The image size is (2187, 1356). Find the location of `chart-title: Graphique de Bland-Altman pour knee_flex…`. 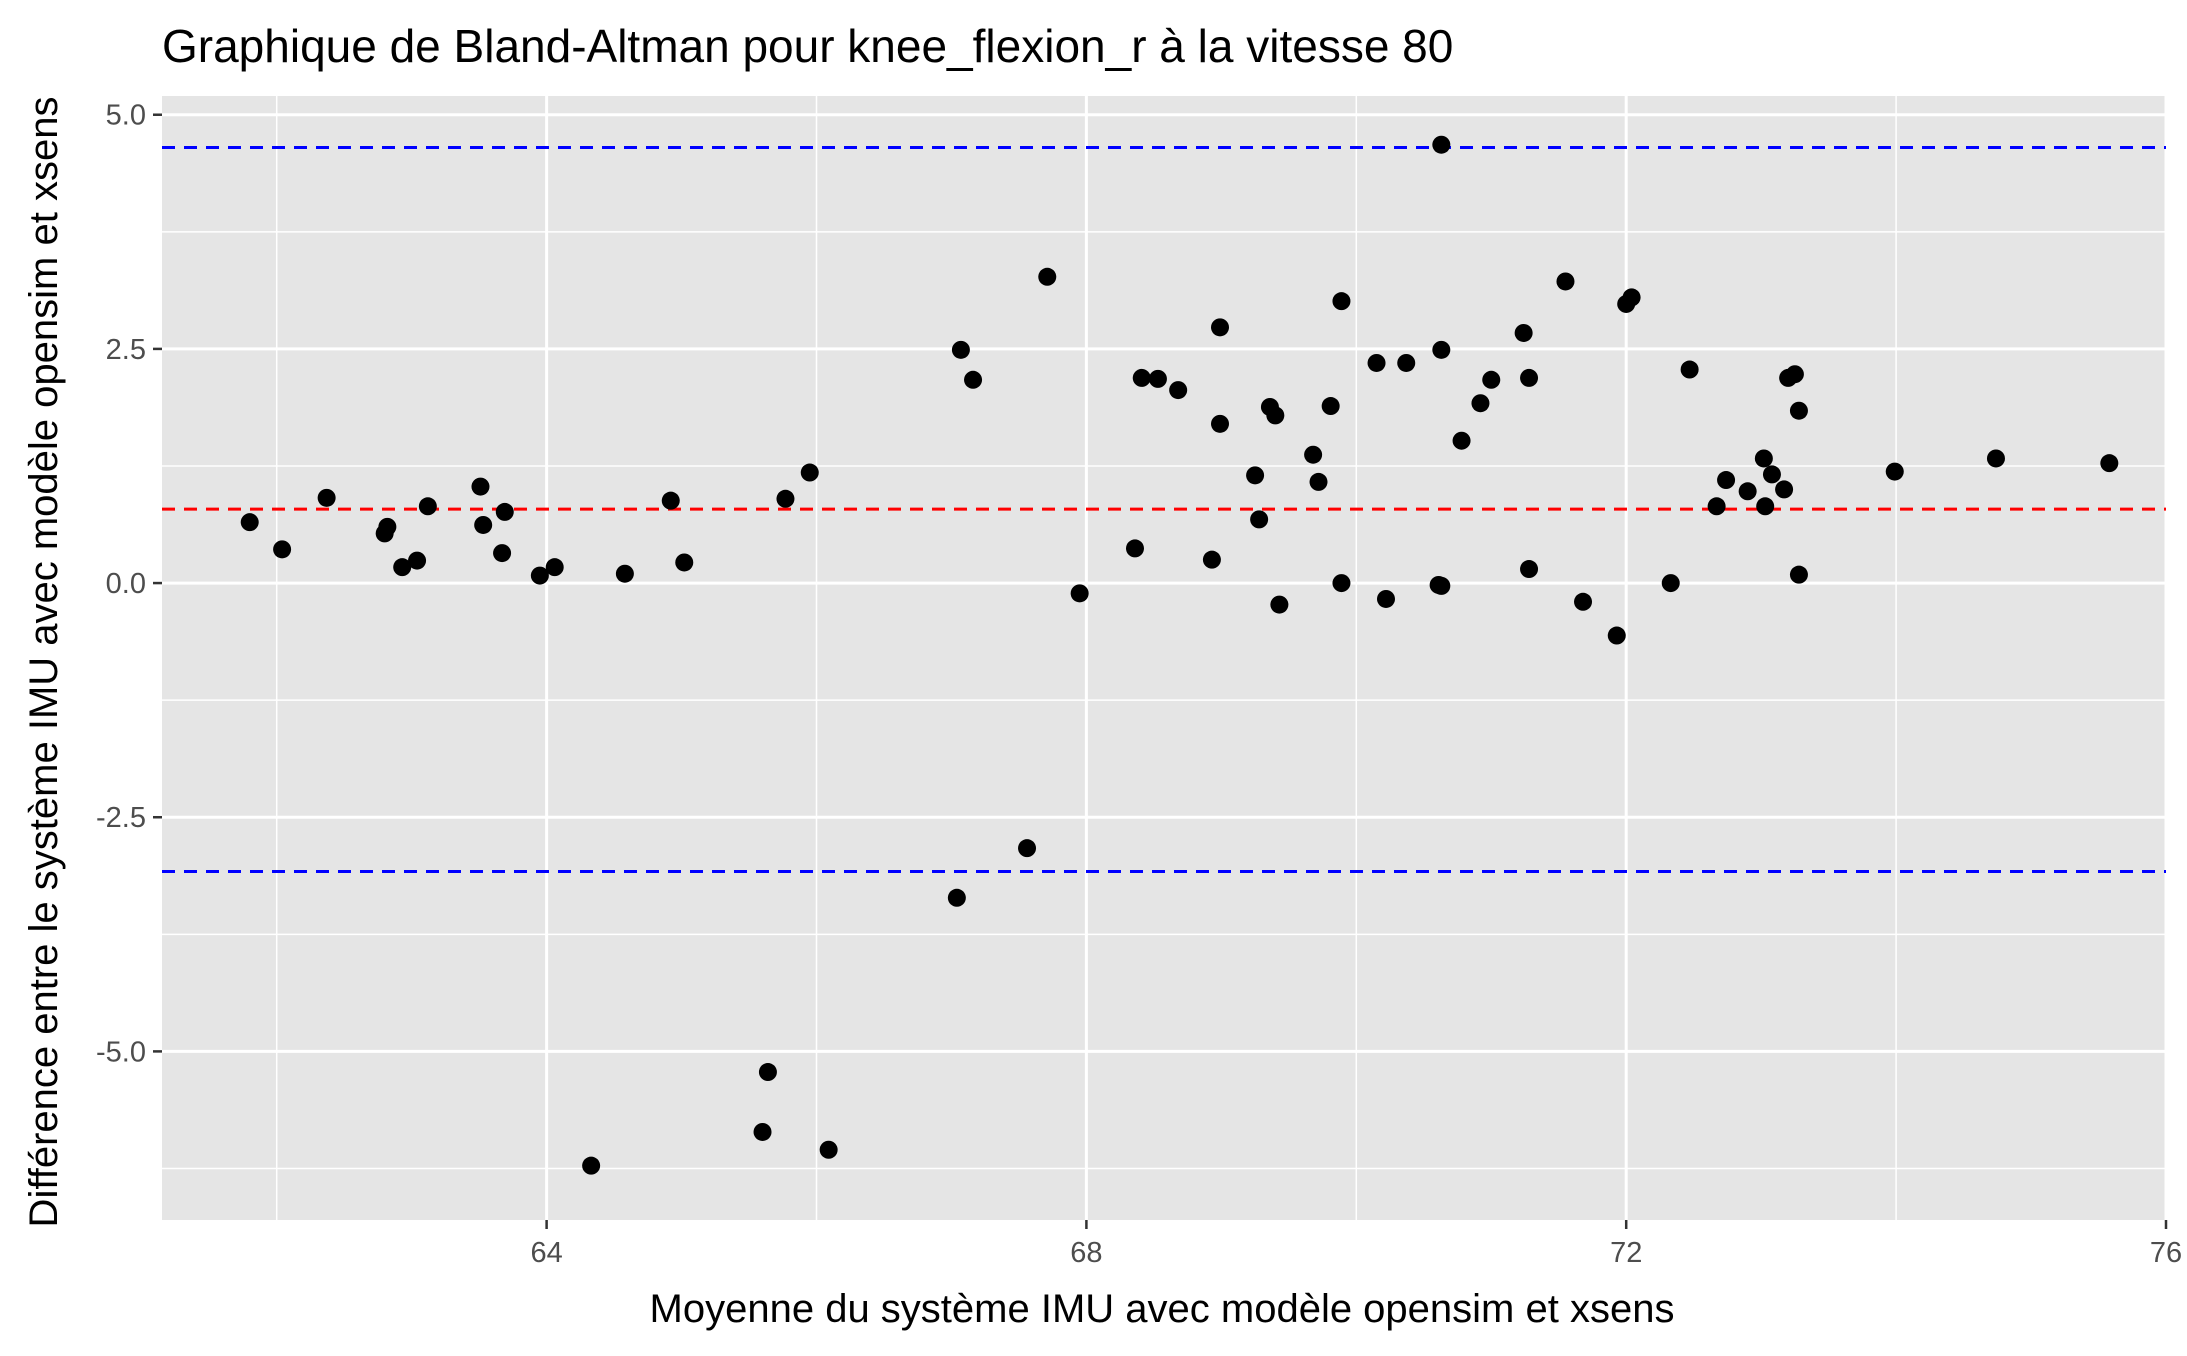

chart-title: Graphique de Bland-Altman pour knee_flex… is located at coordinates (807, 46).